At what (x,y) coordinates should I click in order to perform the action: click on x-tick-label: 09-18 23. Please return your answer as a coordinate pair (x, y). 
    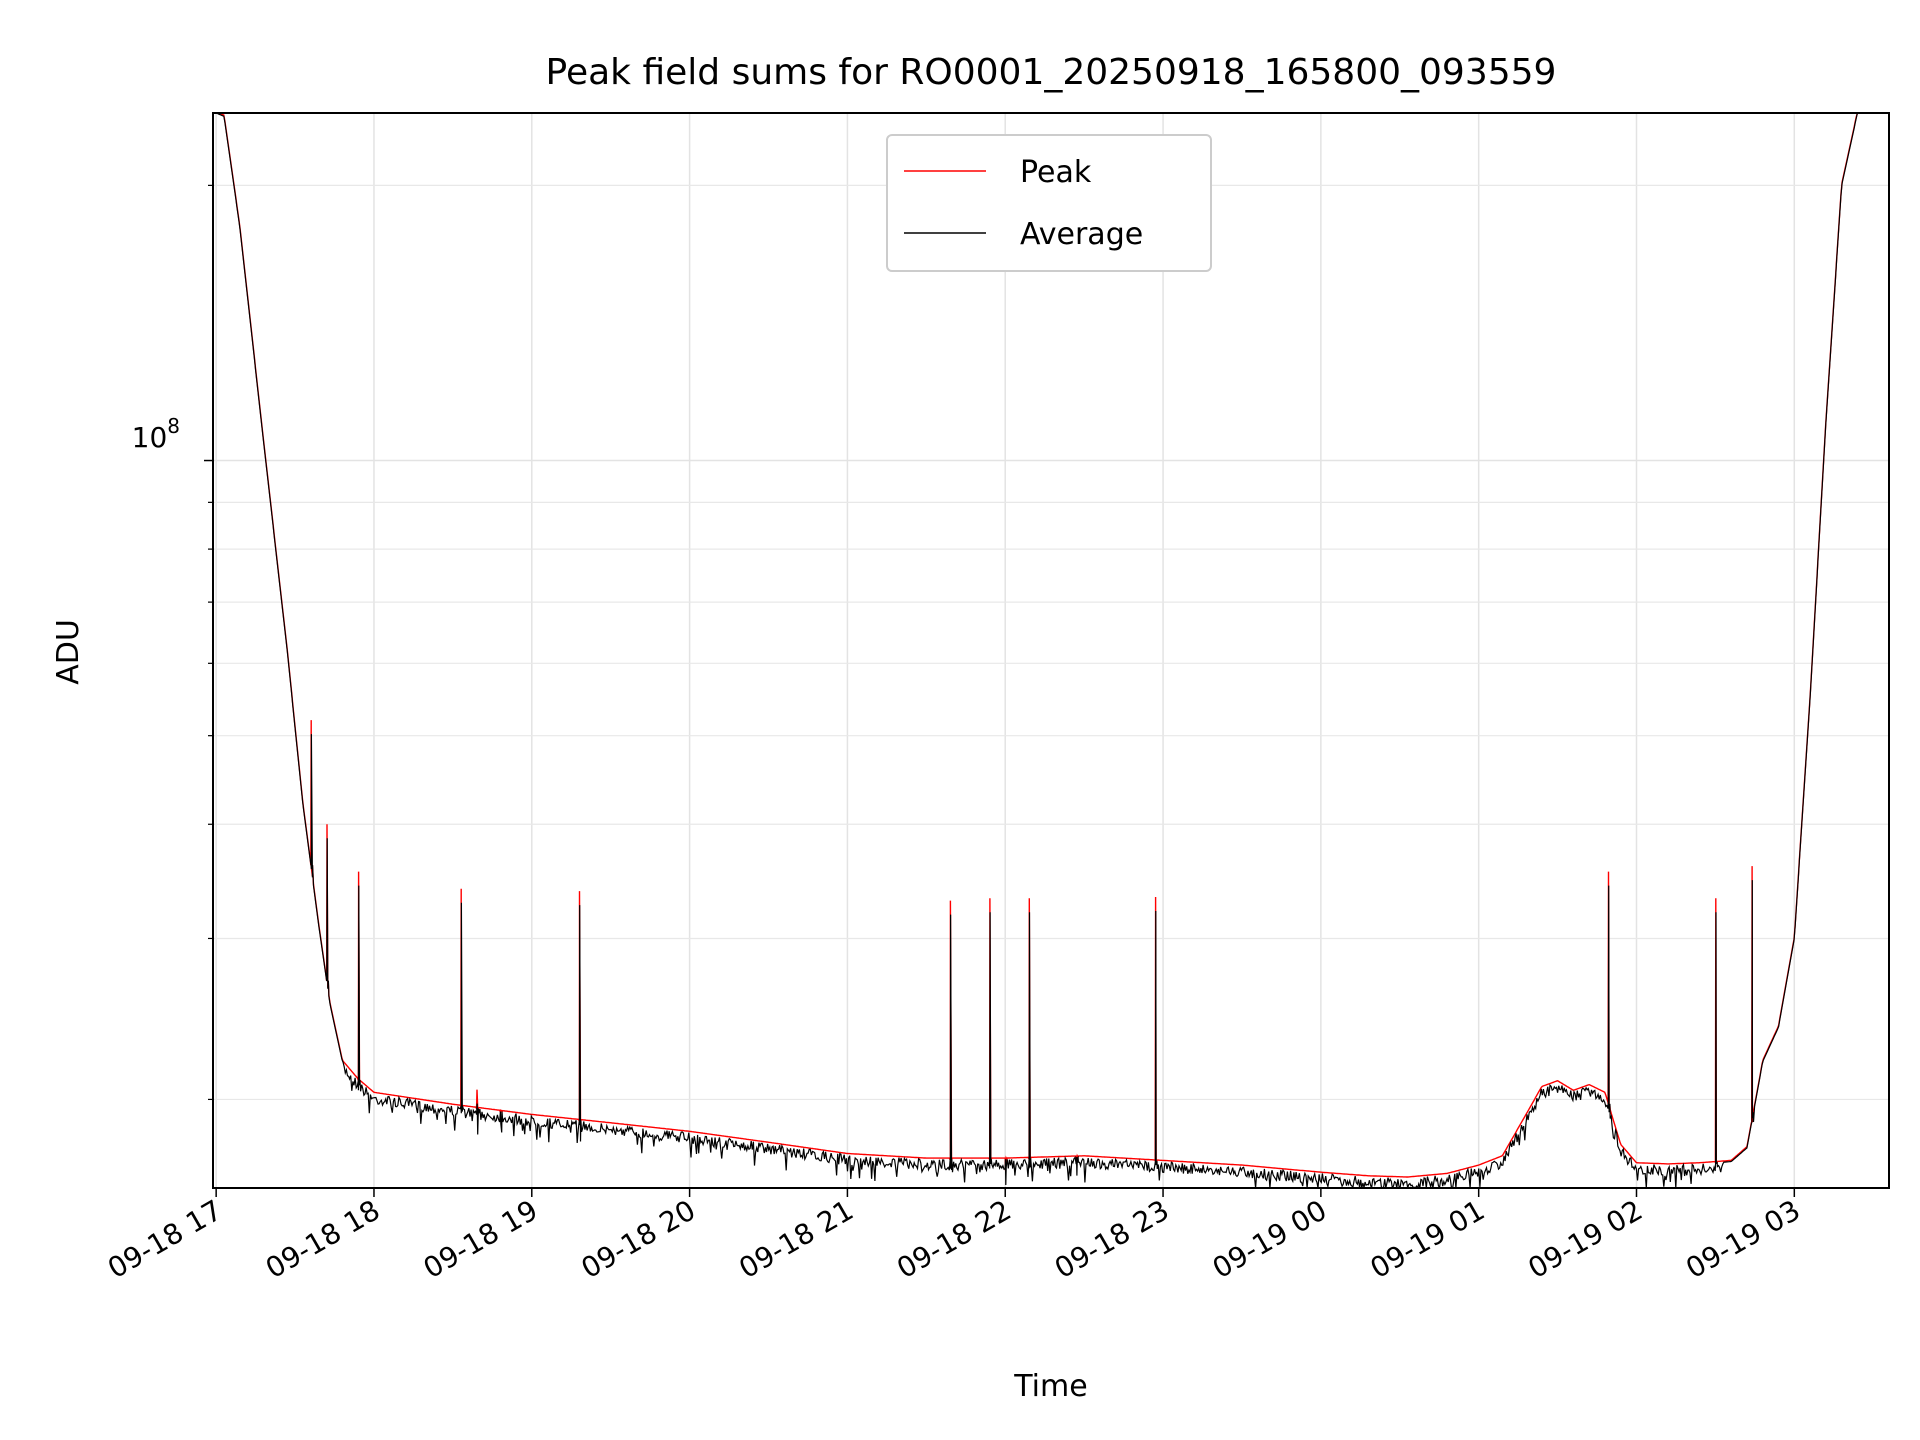
    Looking at the image, I should click on (1112, 1239).